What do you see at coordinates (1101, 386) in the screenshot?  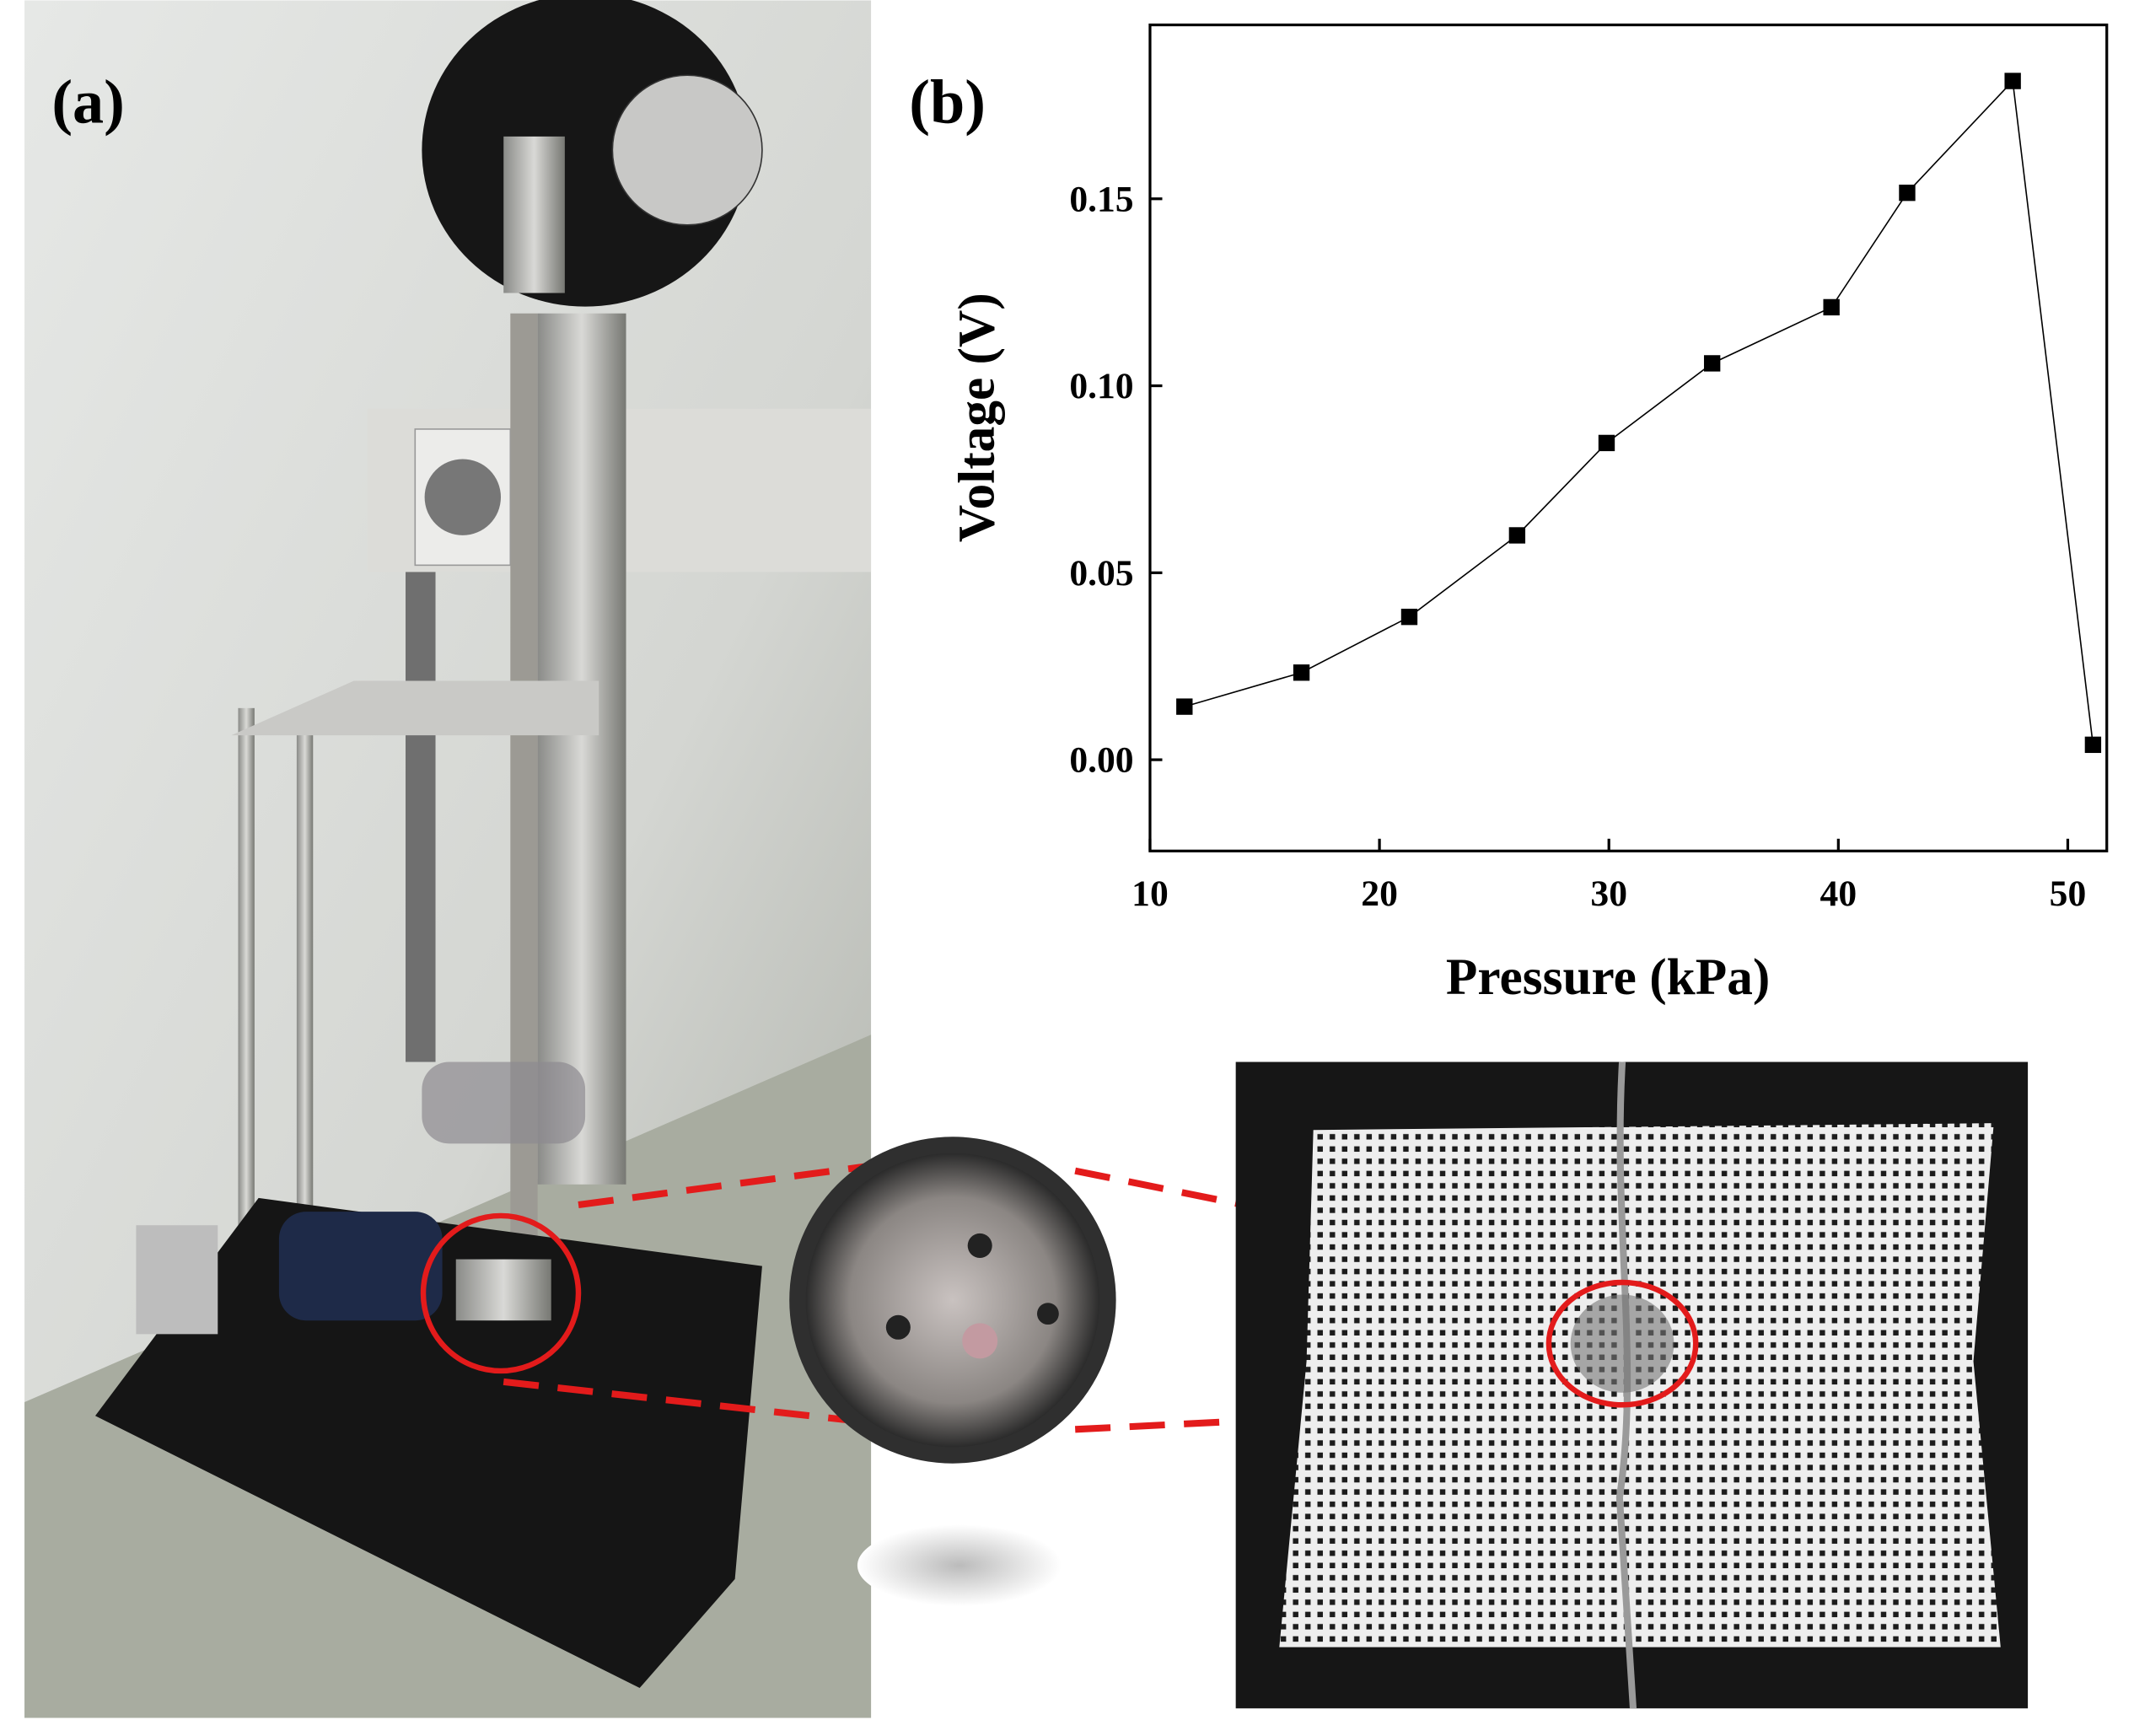 I see `y-tick-label: 0.10` at bounding box center [1101, 386].